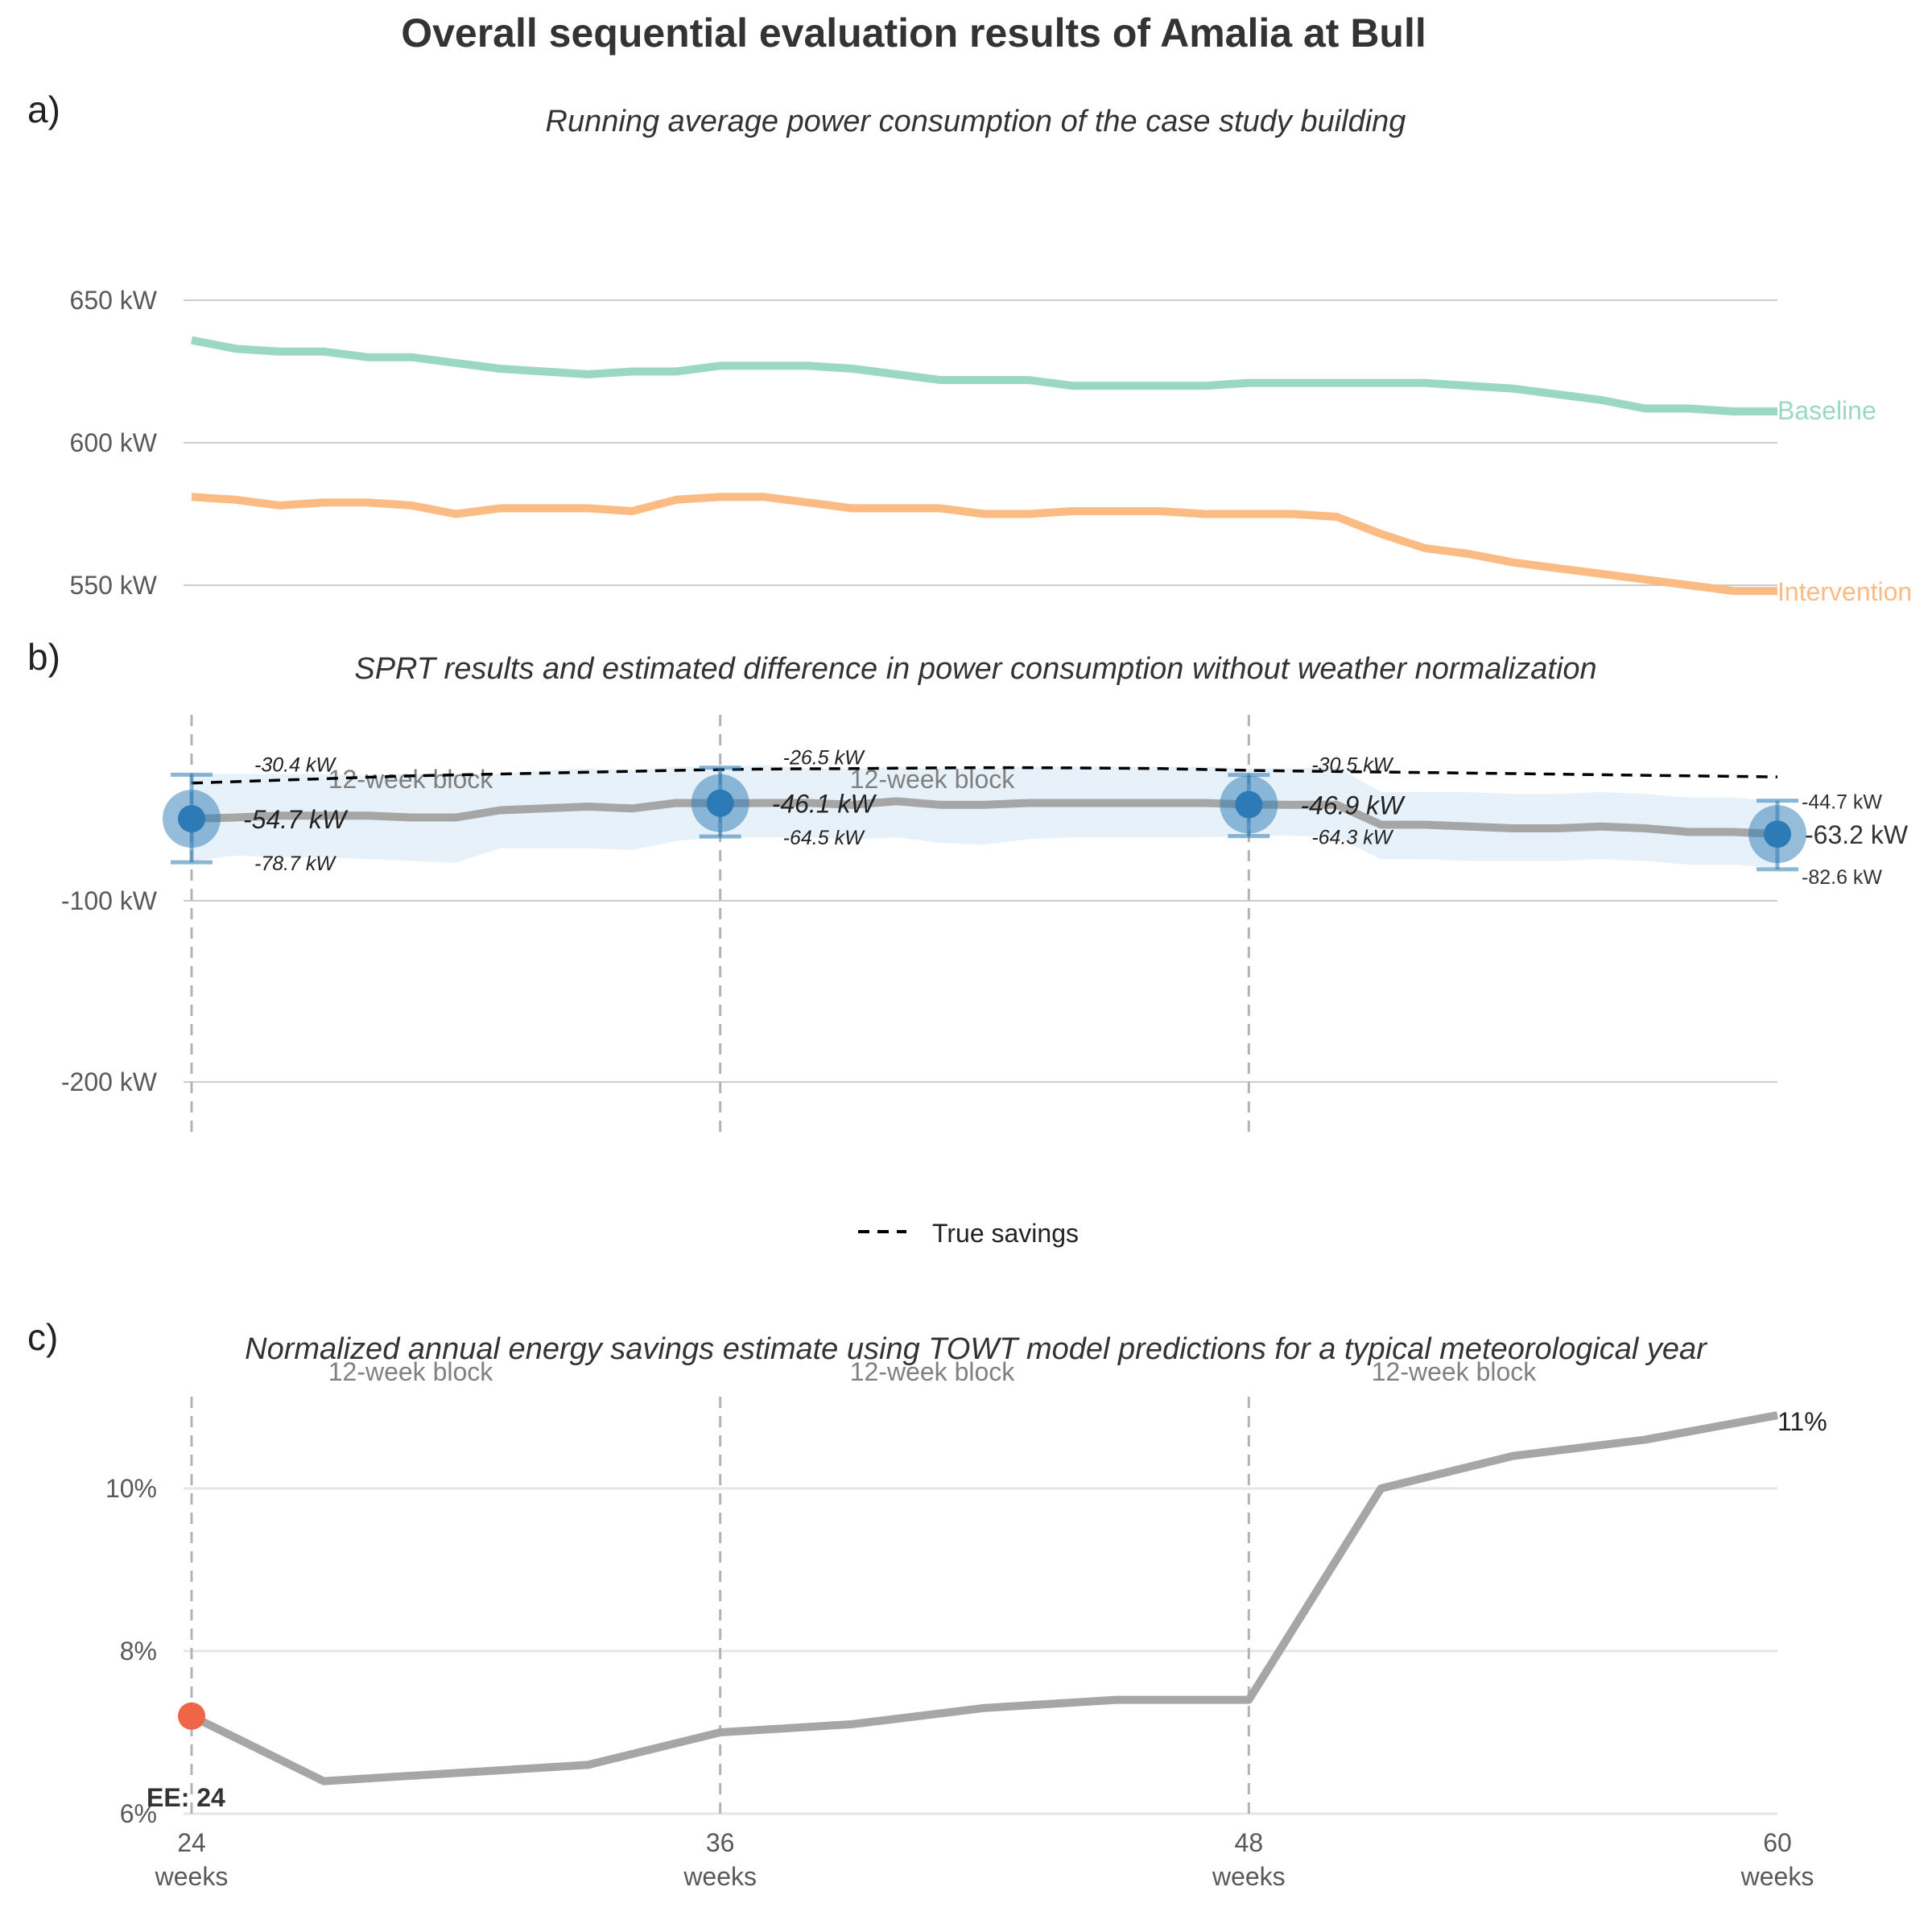  I want to click on end-value-label: 11%, so click(1802, 1421).